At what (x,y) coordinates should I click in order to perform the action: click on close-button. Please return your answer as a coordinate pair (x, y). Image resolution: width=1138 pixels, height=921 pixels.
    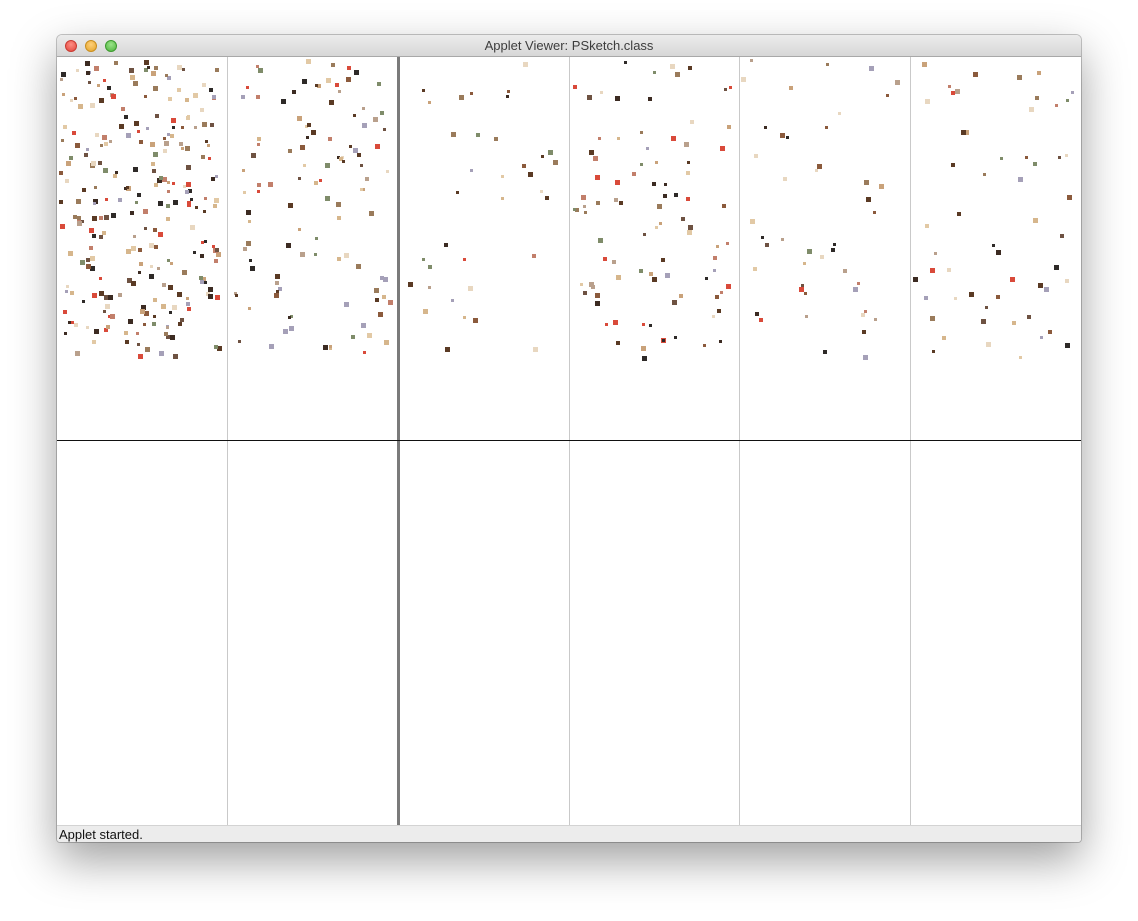
    Looking at the image, I should click on (71, 46).